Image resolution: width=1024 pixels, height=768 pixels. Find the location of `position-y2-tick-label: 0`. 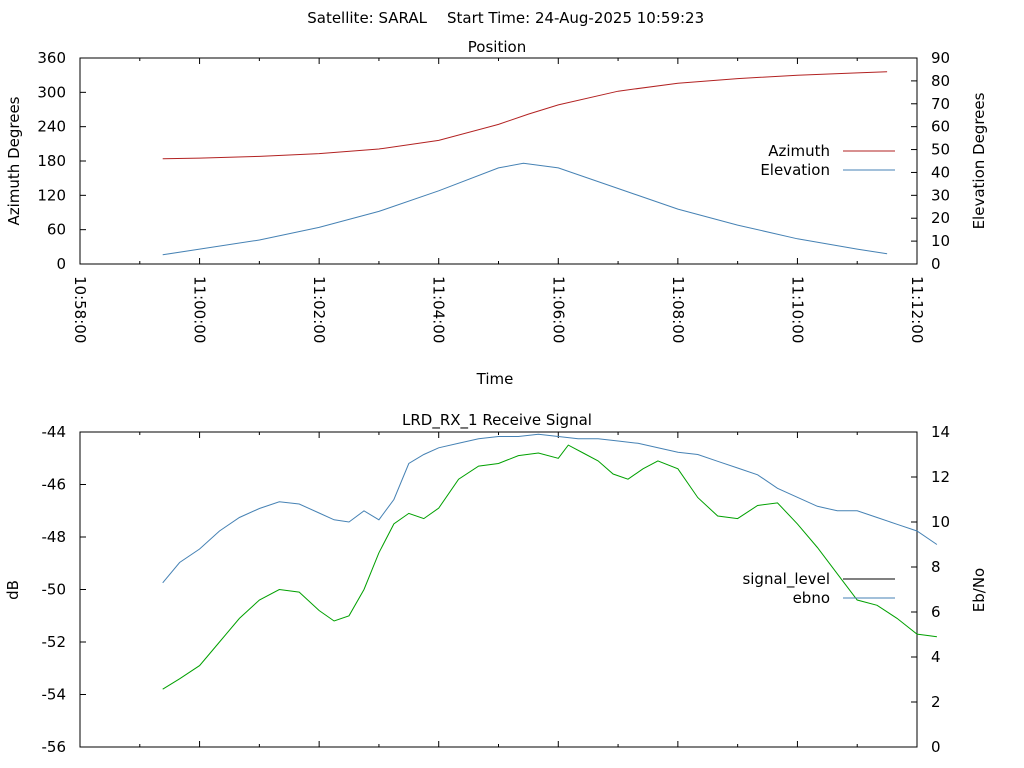

position-y2-tick-label: 0 is located at coordinates (936, 264).